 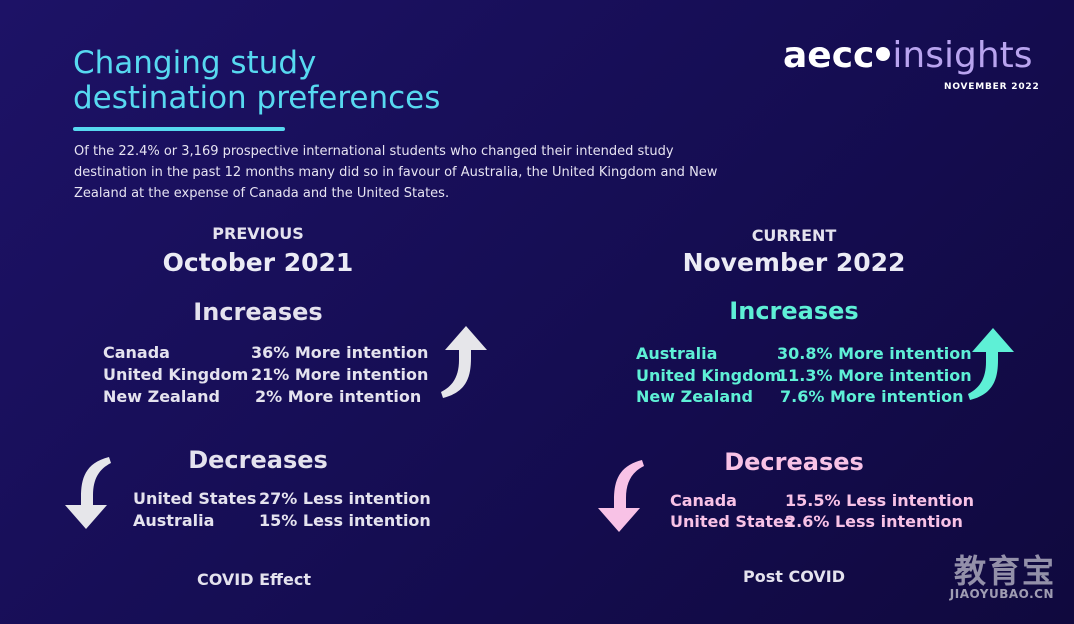 What do you see at coordinates (677, 353) in the screenshot?
I see `current-increase-country-1: Australia` at bounding box center [677, 353].